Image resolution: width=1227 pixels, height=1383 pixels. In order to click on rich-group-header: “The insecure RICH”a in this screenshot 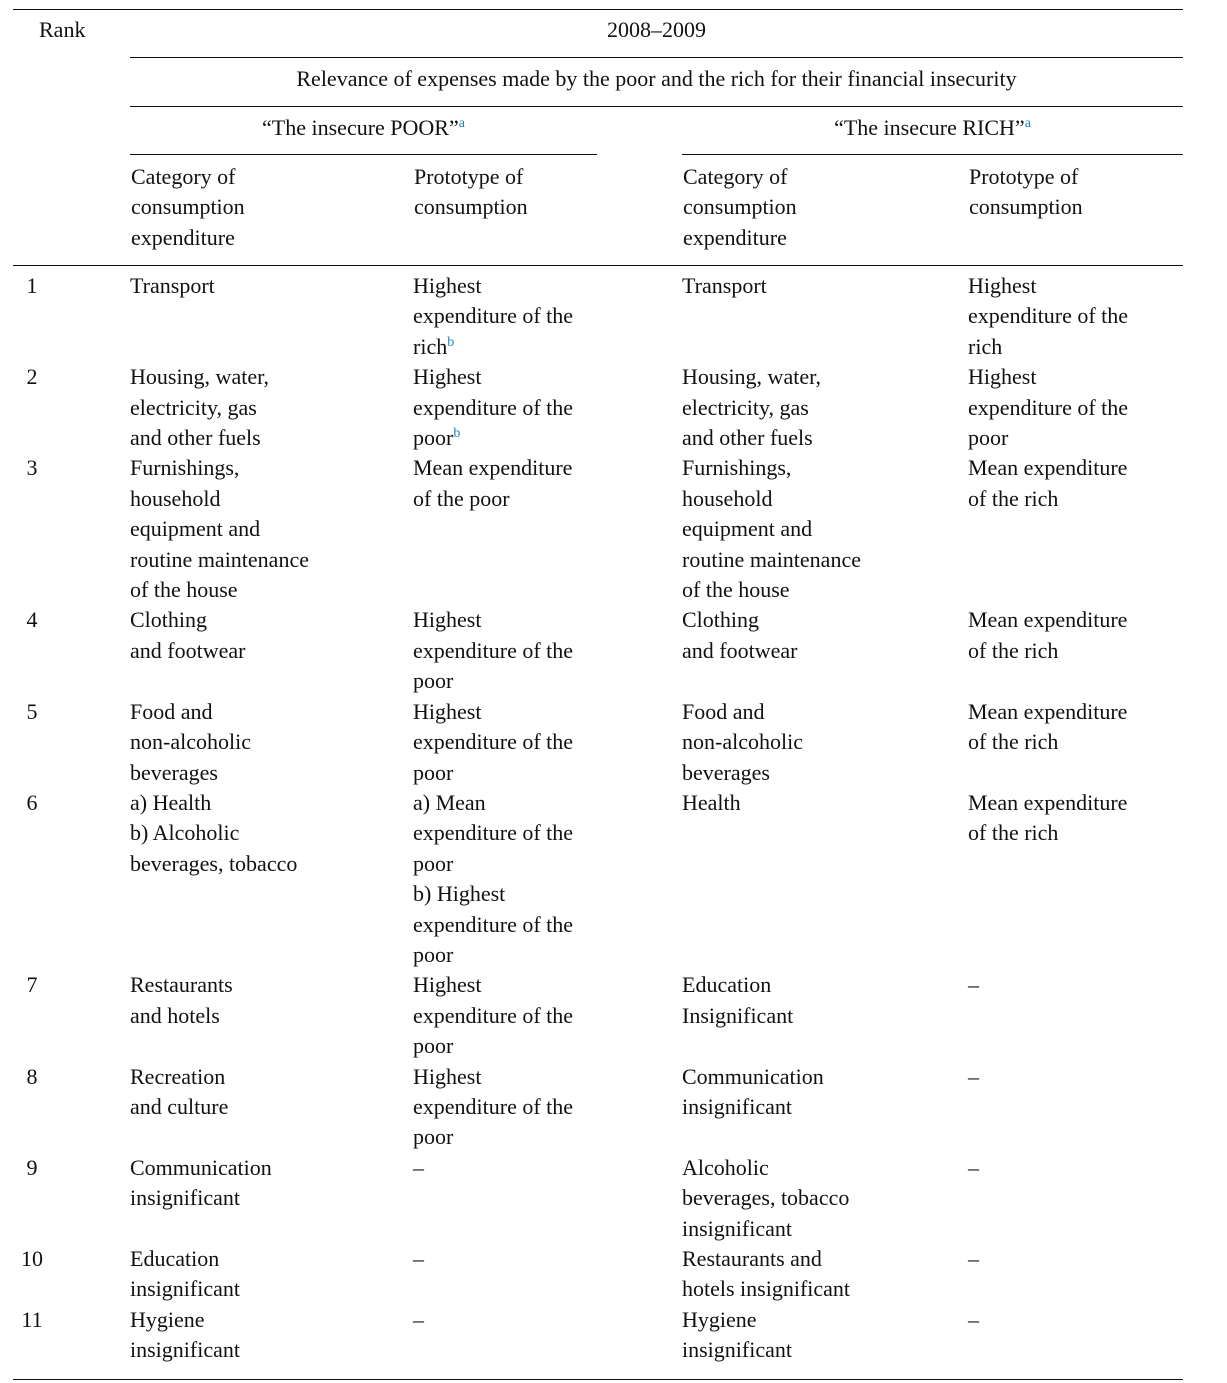, I will do `click(932, 128)`.